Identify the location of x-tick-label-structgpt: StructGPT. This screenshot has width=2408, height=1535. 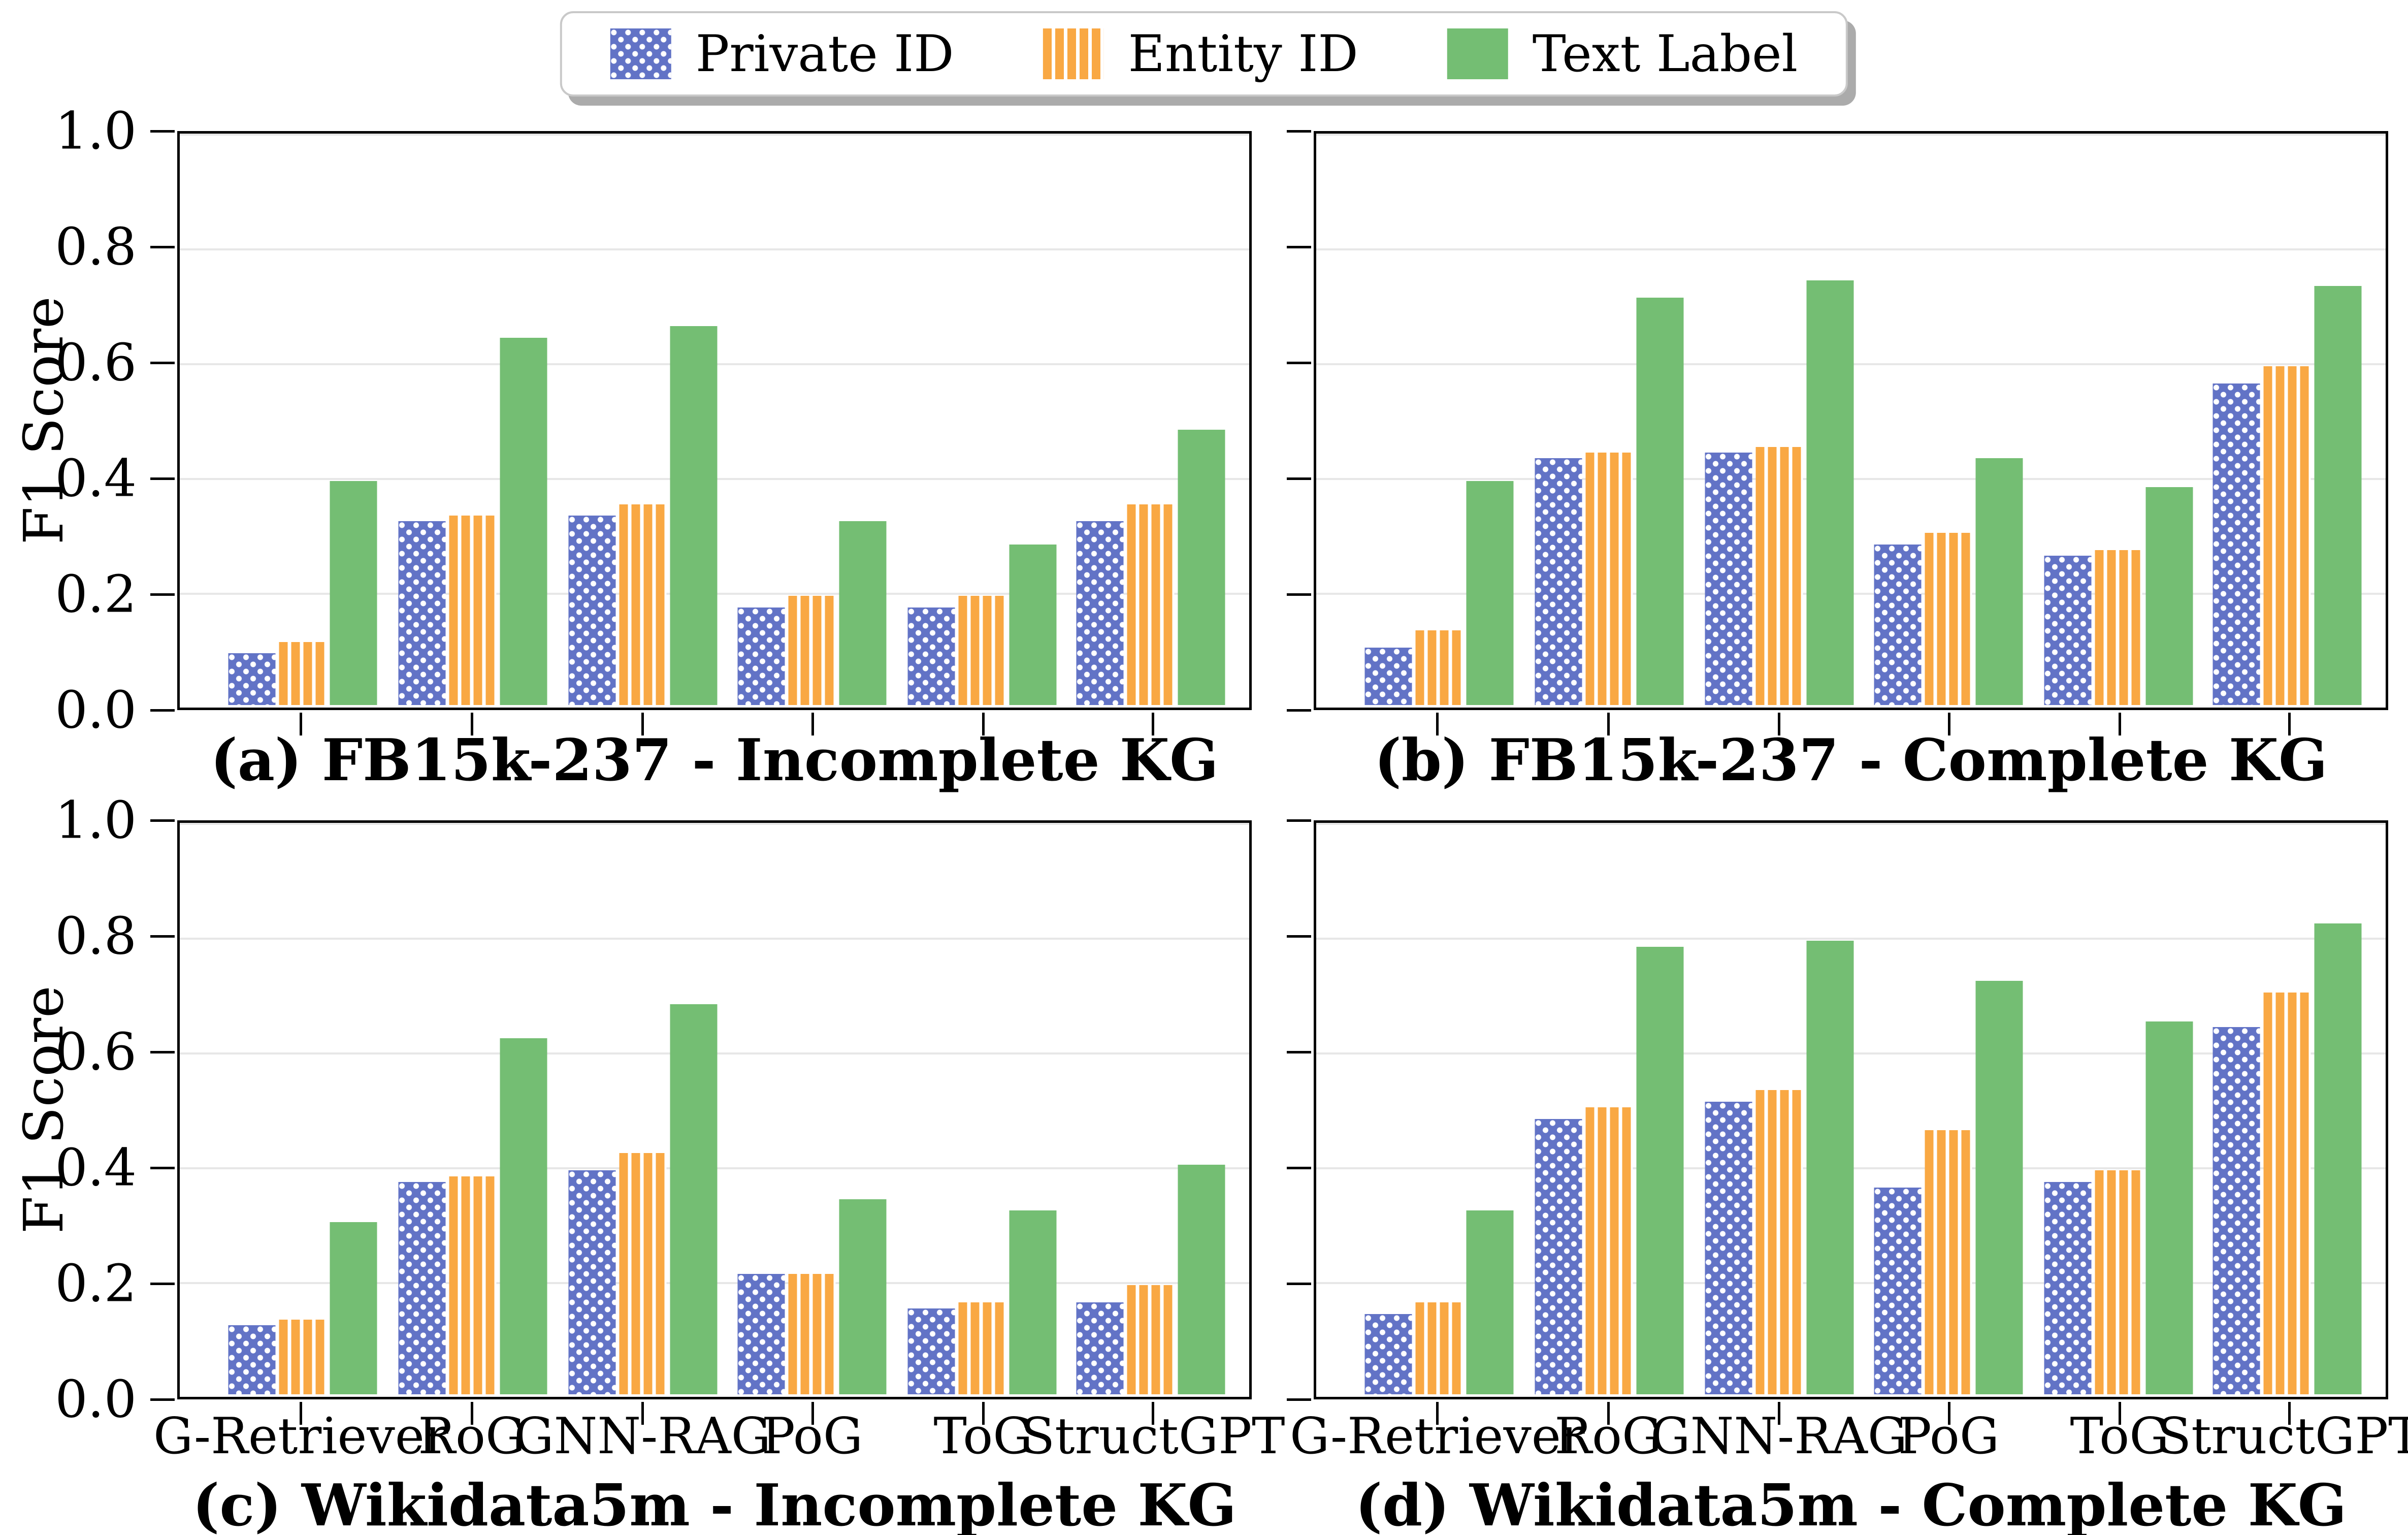
(1153, 1436).